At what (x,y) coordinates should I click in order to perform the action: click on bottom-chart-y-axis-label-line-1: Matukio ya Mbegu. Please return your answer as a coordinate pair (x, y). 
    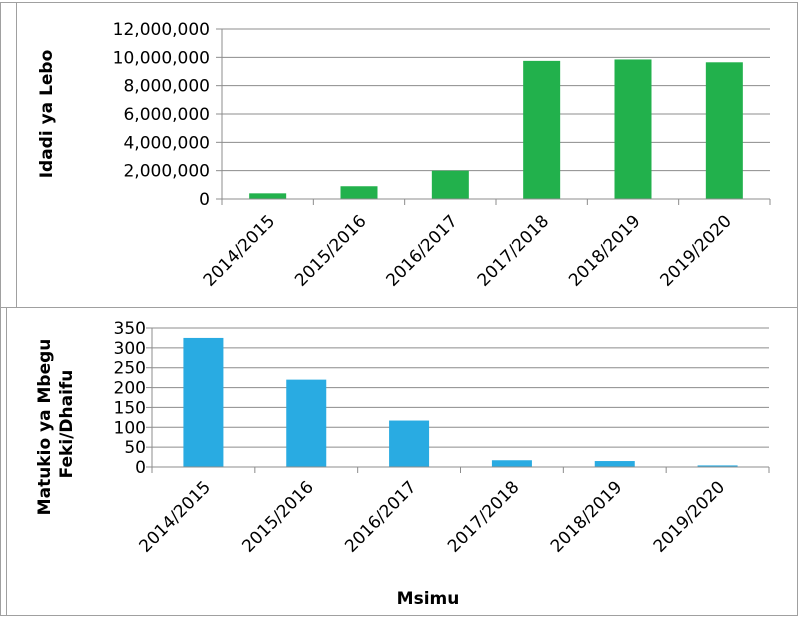
    Looking at the image, I should click on (45, 427).